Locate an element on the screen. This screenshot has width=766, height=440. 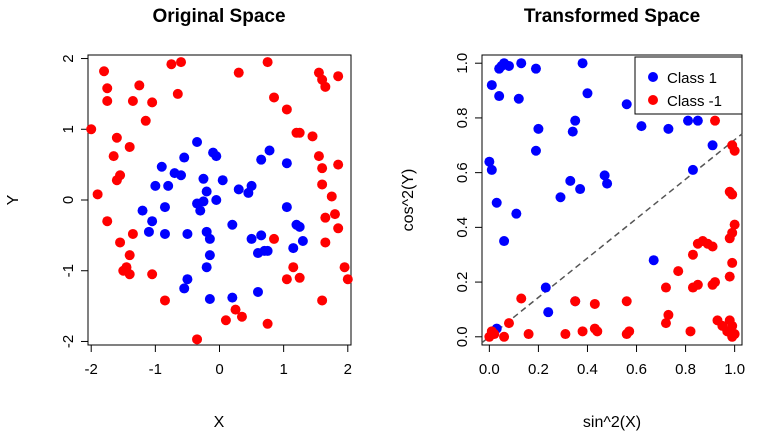
left-y-tick-label: 0 is located at coordinates (68, 200).